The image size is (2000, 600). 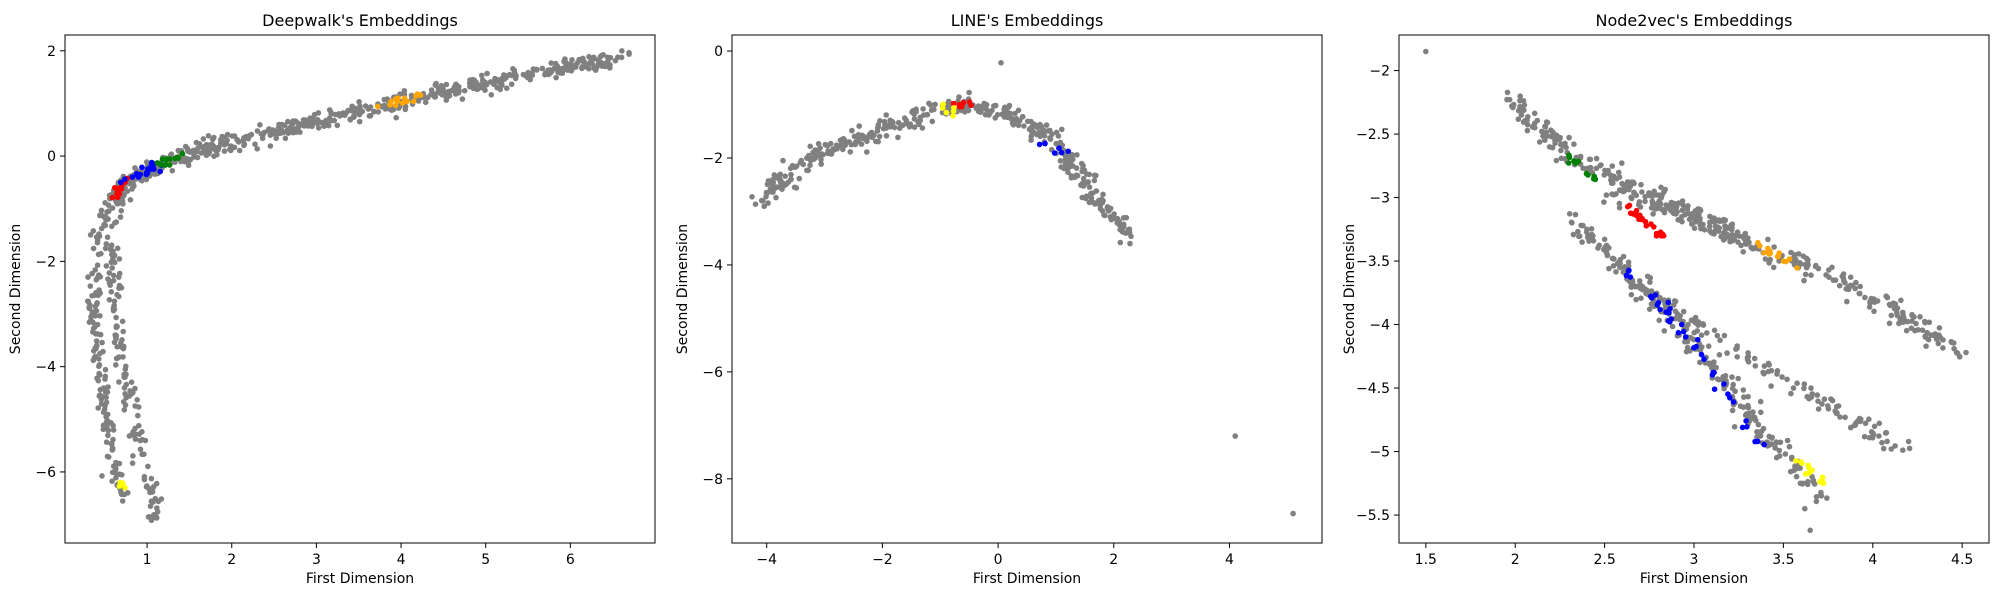 What do you see at coordinates (683, 289) in the screenshot?
I see `y-axis-label: Second Dimension` at bounding box center [683, 289].